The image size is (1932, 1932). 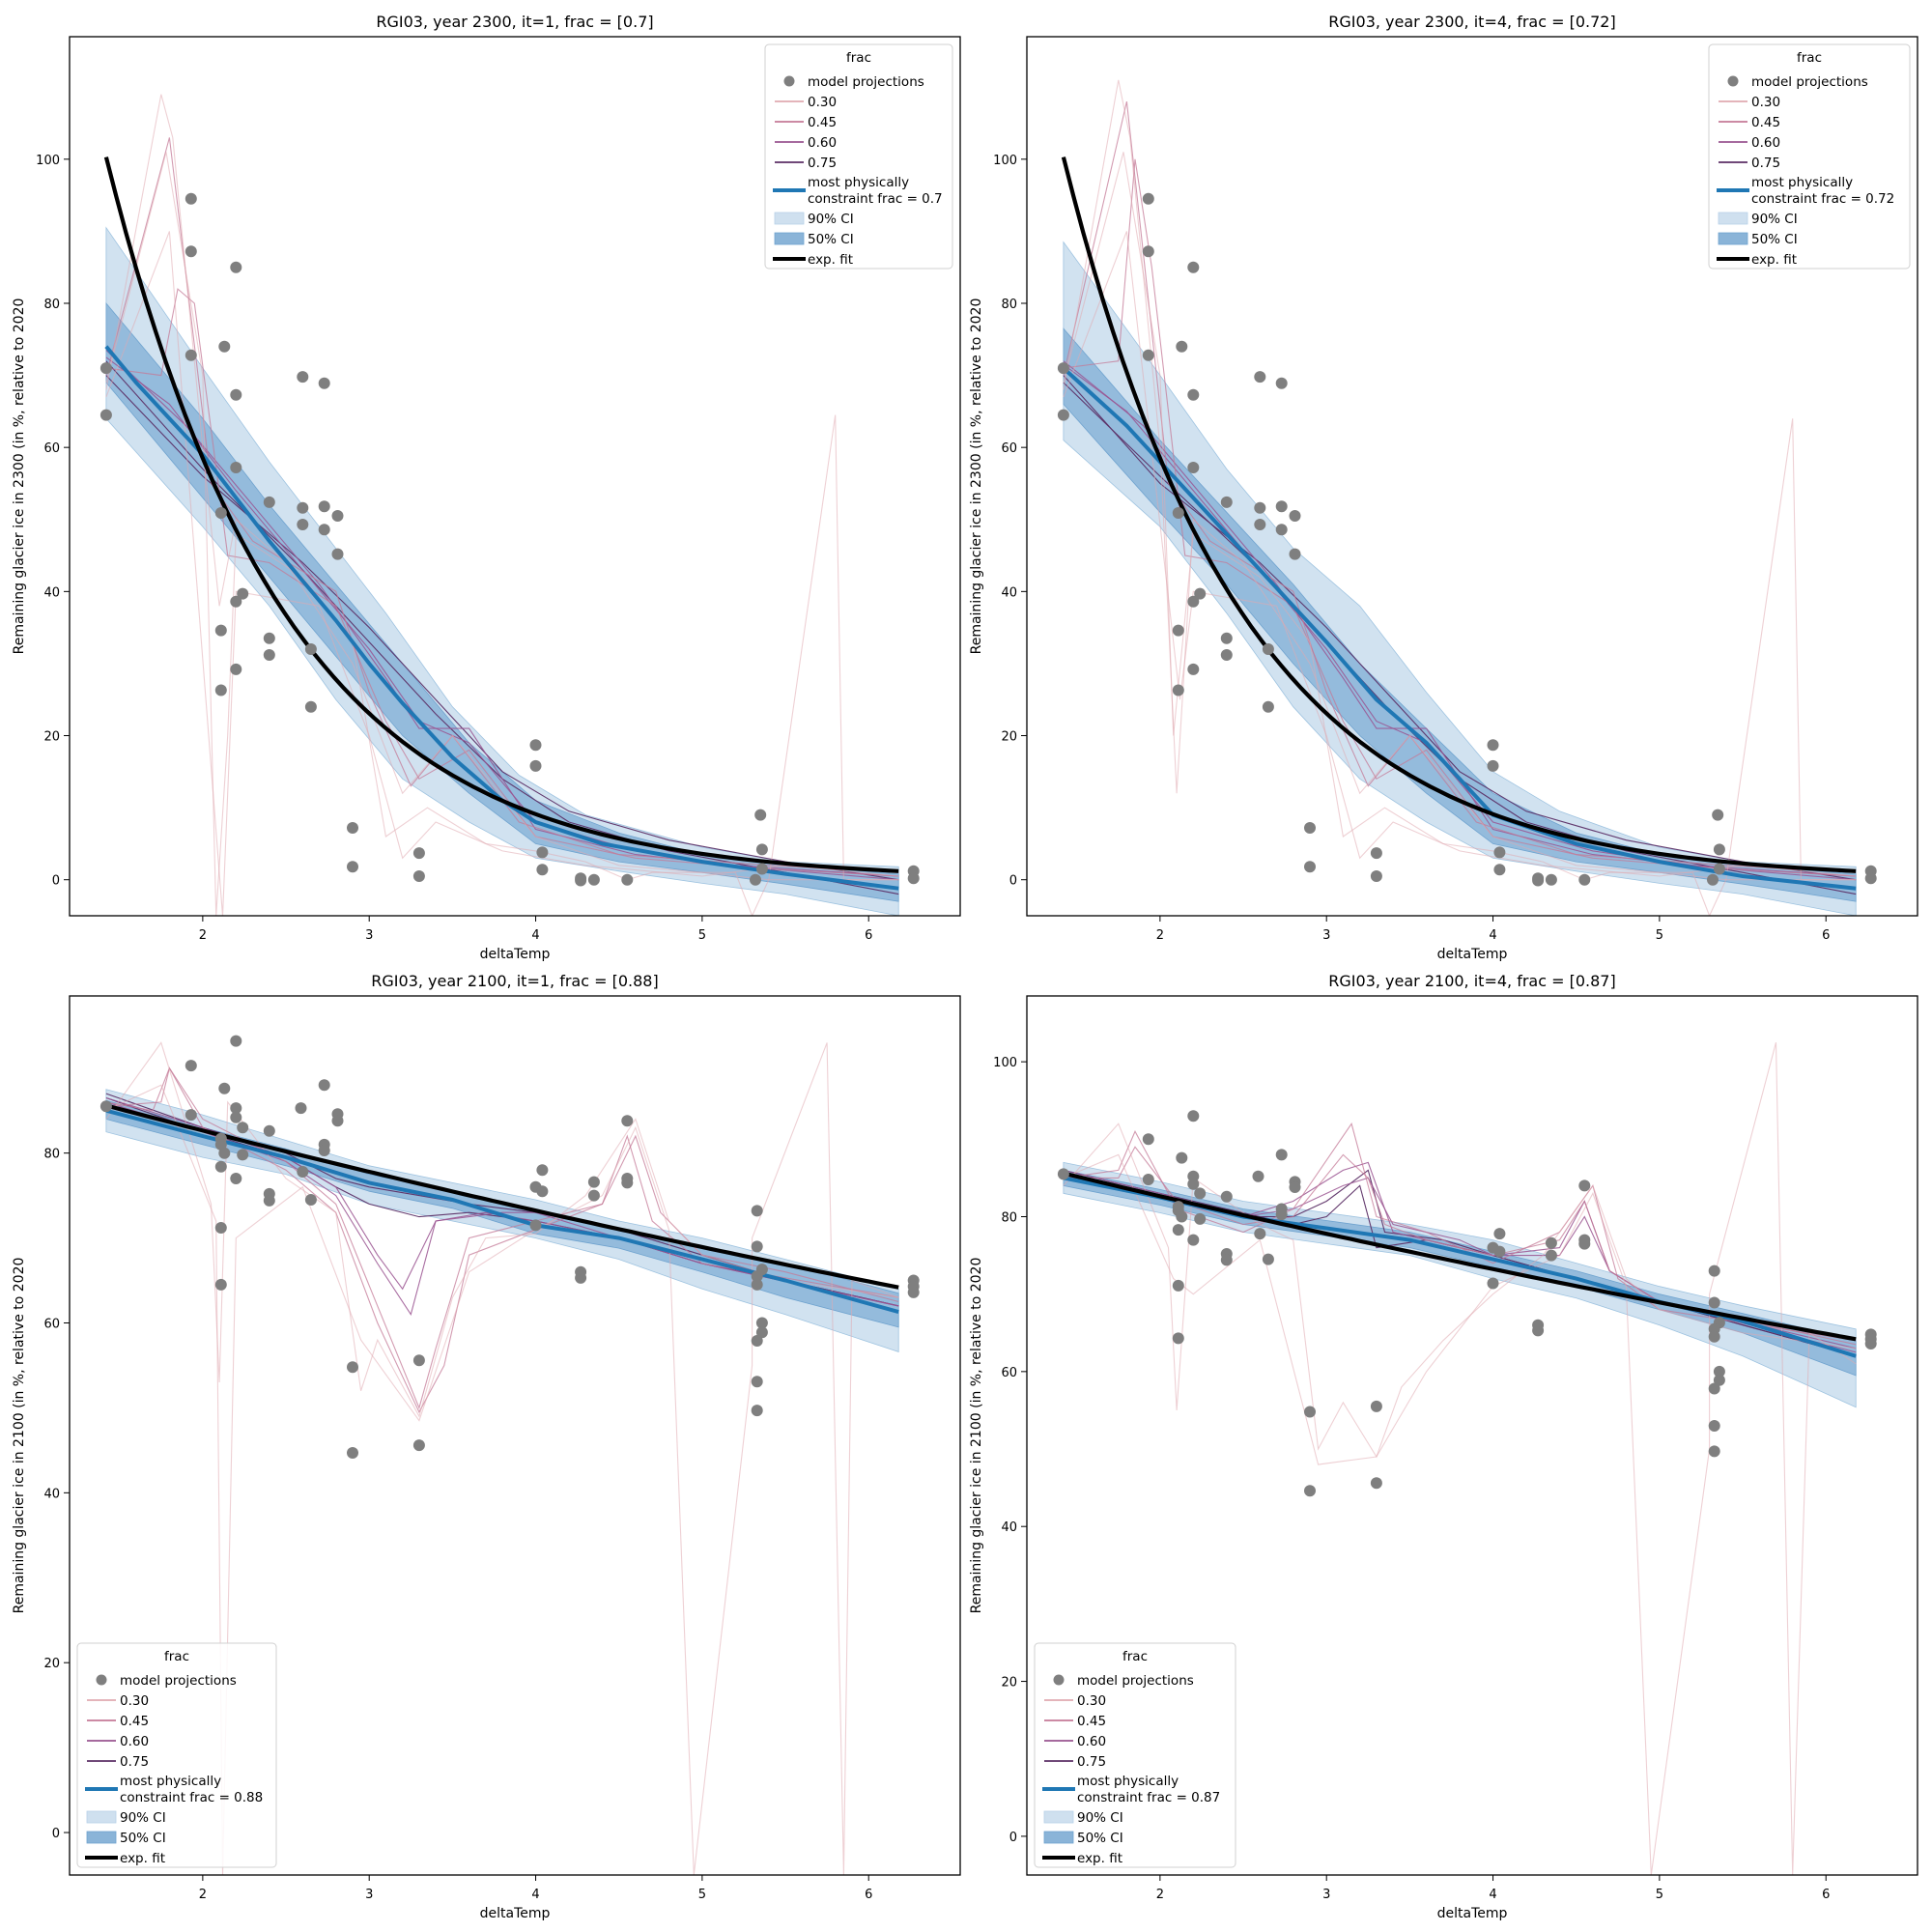 I want to click on legend-label-ci90: 90% CI, so click(x=1100, y=1818).